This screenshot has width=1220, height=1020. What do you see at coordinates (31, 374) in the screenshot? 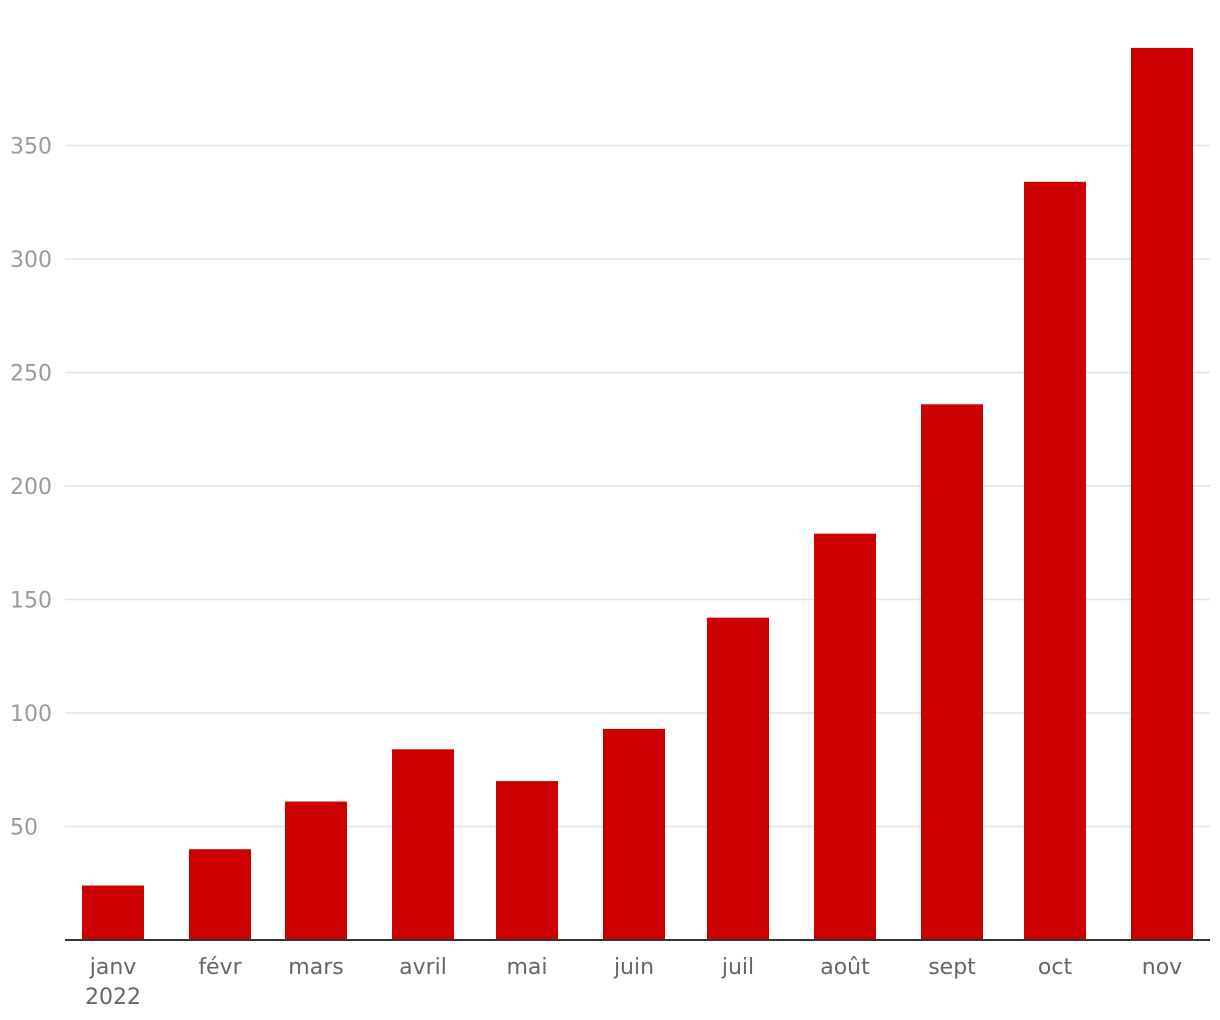
I see `y-tick-label-250: 250` at bounding box center [31, 374].